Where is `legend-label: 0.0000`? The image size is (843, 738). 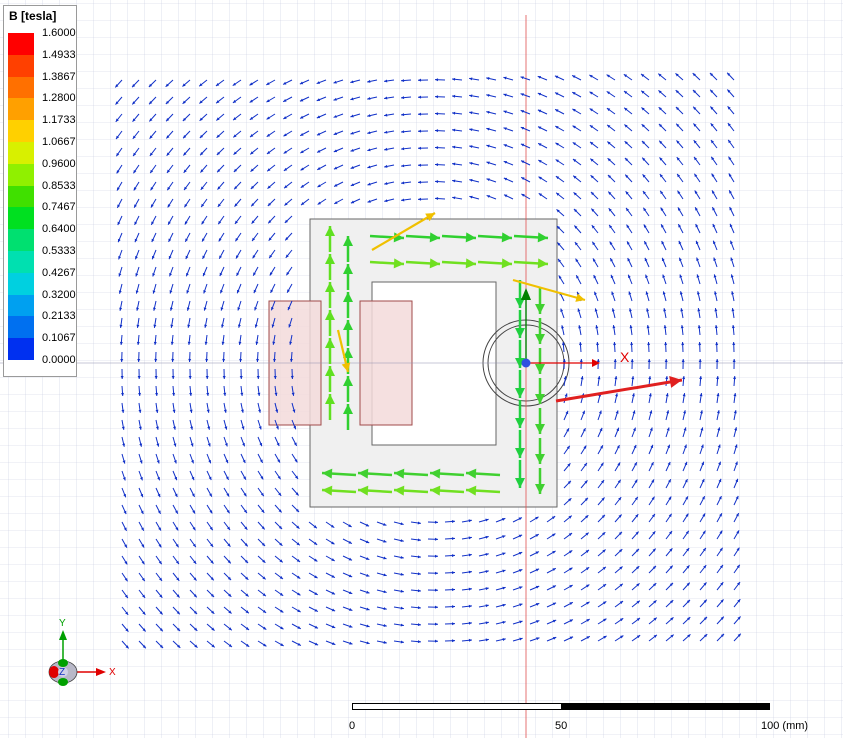 legend-label: 0.0000 is located at coordinates (59, 360).